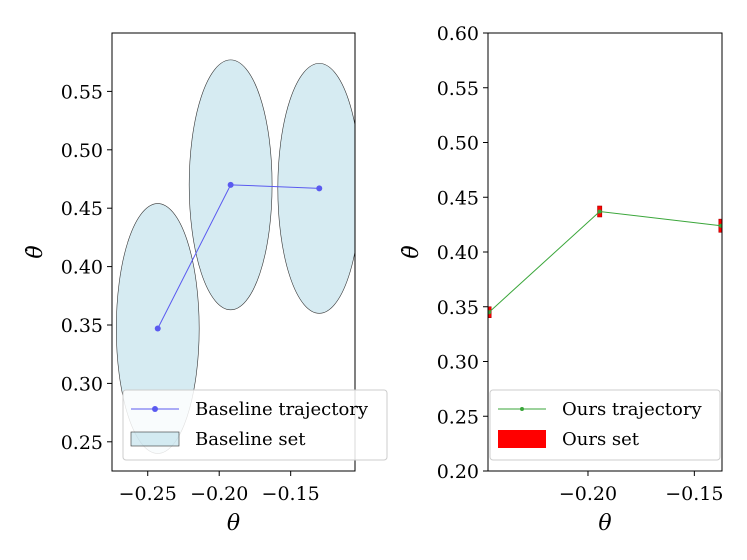  What do you see at coordinates (458, 472) in the screenshot?
I see `y-tick-label: 0.20` at bounding box center [458, 472].